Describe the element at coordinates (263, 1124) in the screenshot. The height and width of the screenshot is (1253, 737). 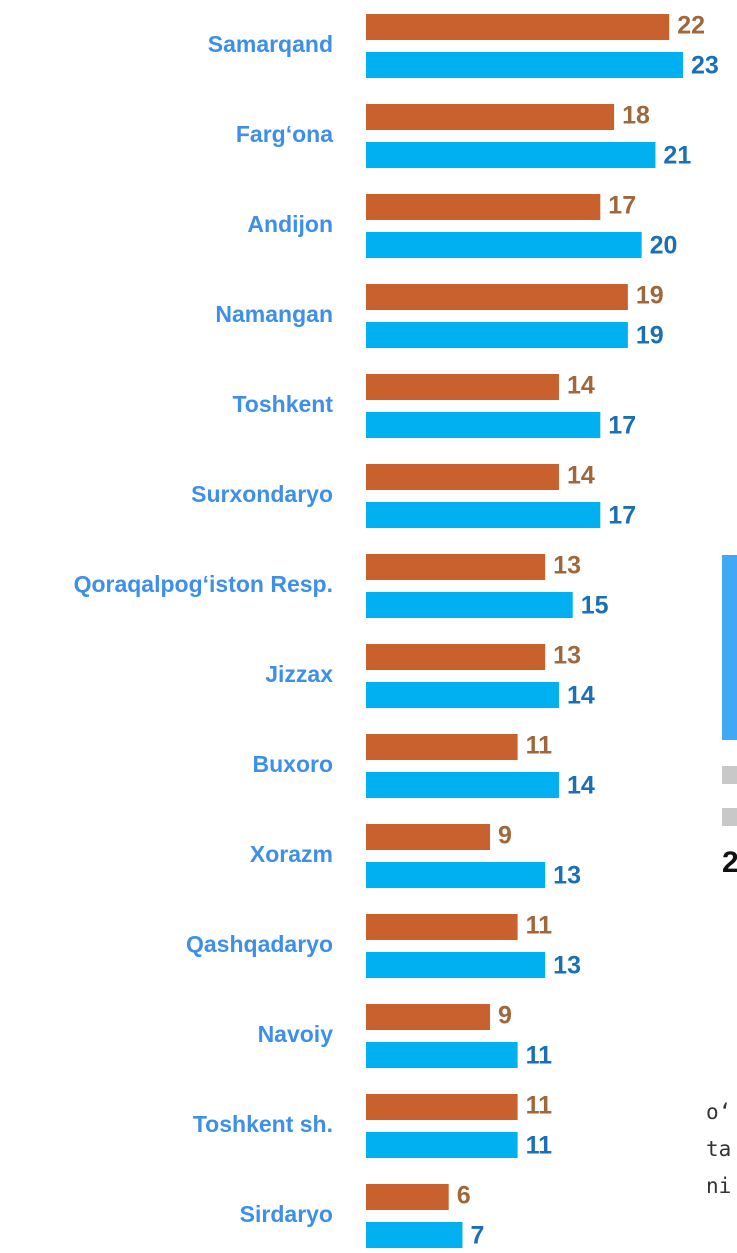
I see `category-label: Toshkent sh.` at that location.